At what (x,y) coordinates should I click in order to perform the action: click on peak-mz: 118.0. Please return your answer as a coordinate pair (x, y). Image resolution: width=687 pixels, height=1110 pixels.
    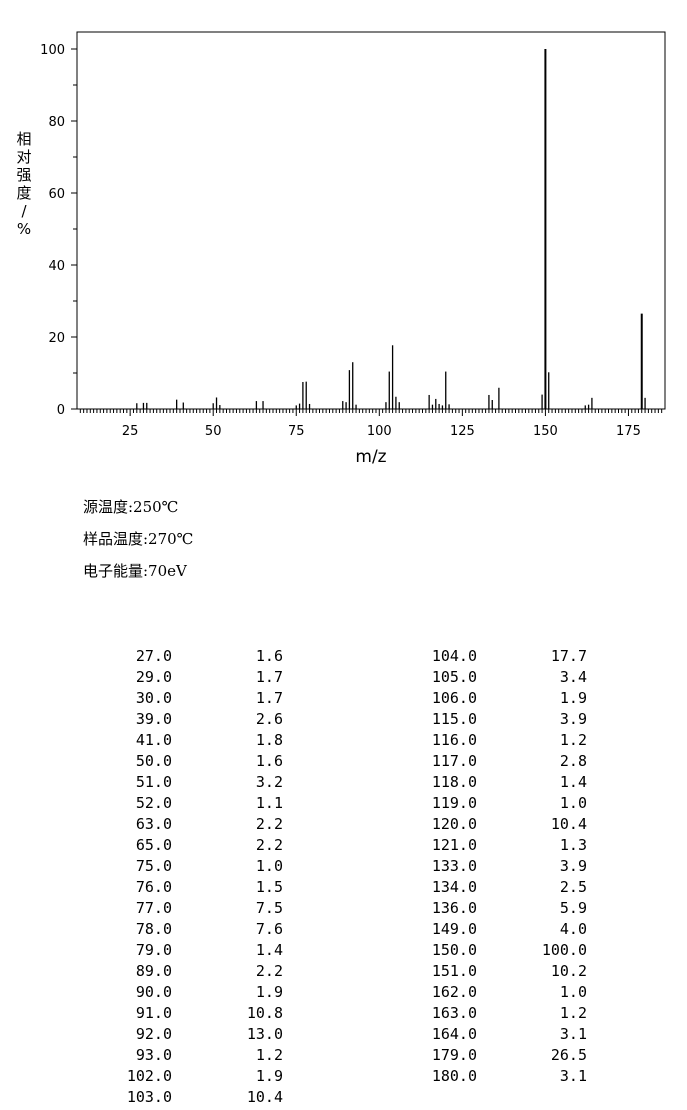
    Looking at the image, I should click on (454, 782).